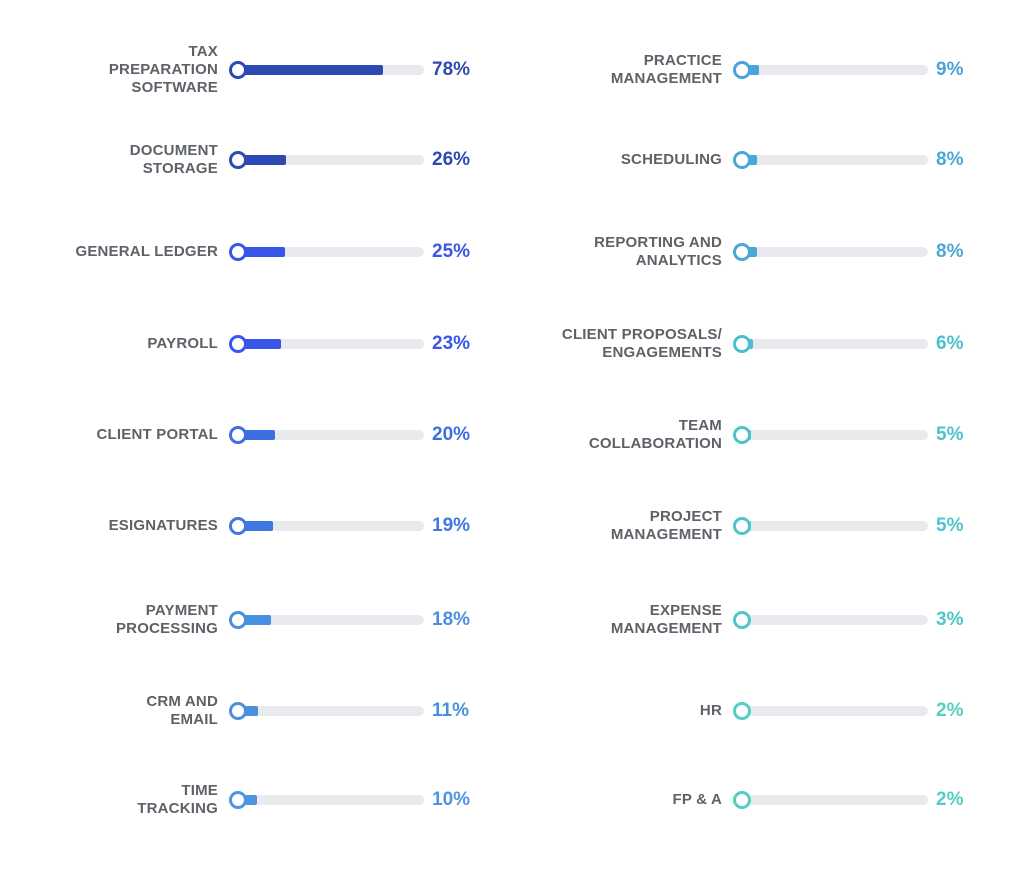 The height and width of the screenshot is (878, 1024). I want to click on bar-row: ESIGNATURES 19%, so click(512, 526).